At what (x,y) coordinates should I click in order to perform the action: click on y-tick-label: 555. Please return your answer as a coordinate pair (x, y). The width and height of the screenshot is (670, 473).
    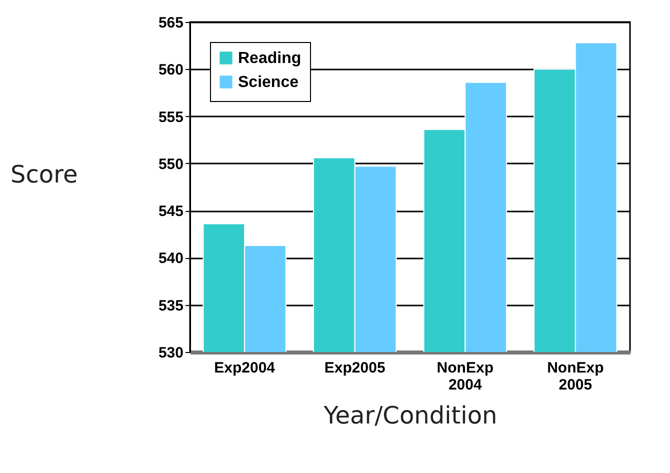
    Looking at the image, I should click on (171, 117).